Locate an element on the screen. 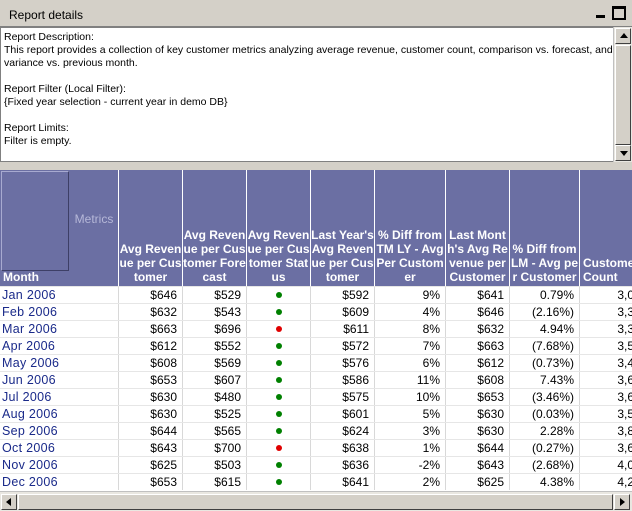  diff-lm-cell: 4.38% is located at coordinates (545, 482).